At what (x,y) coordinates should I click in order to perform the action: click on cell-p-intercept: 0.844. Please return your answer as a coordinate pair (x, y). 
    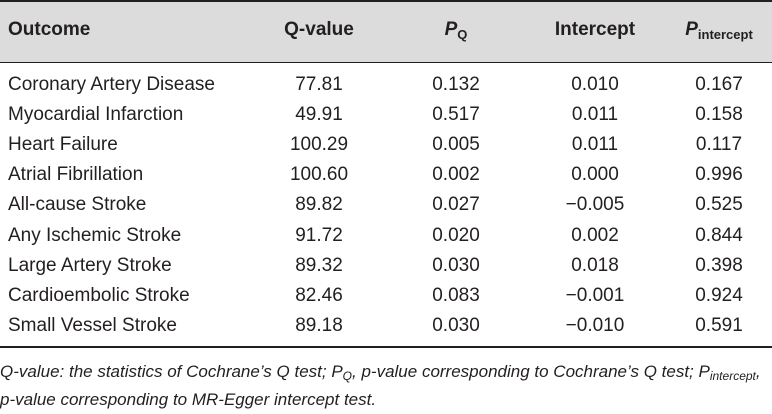
    Looking at the image, I should click on (719, 235).